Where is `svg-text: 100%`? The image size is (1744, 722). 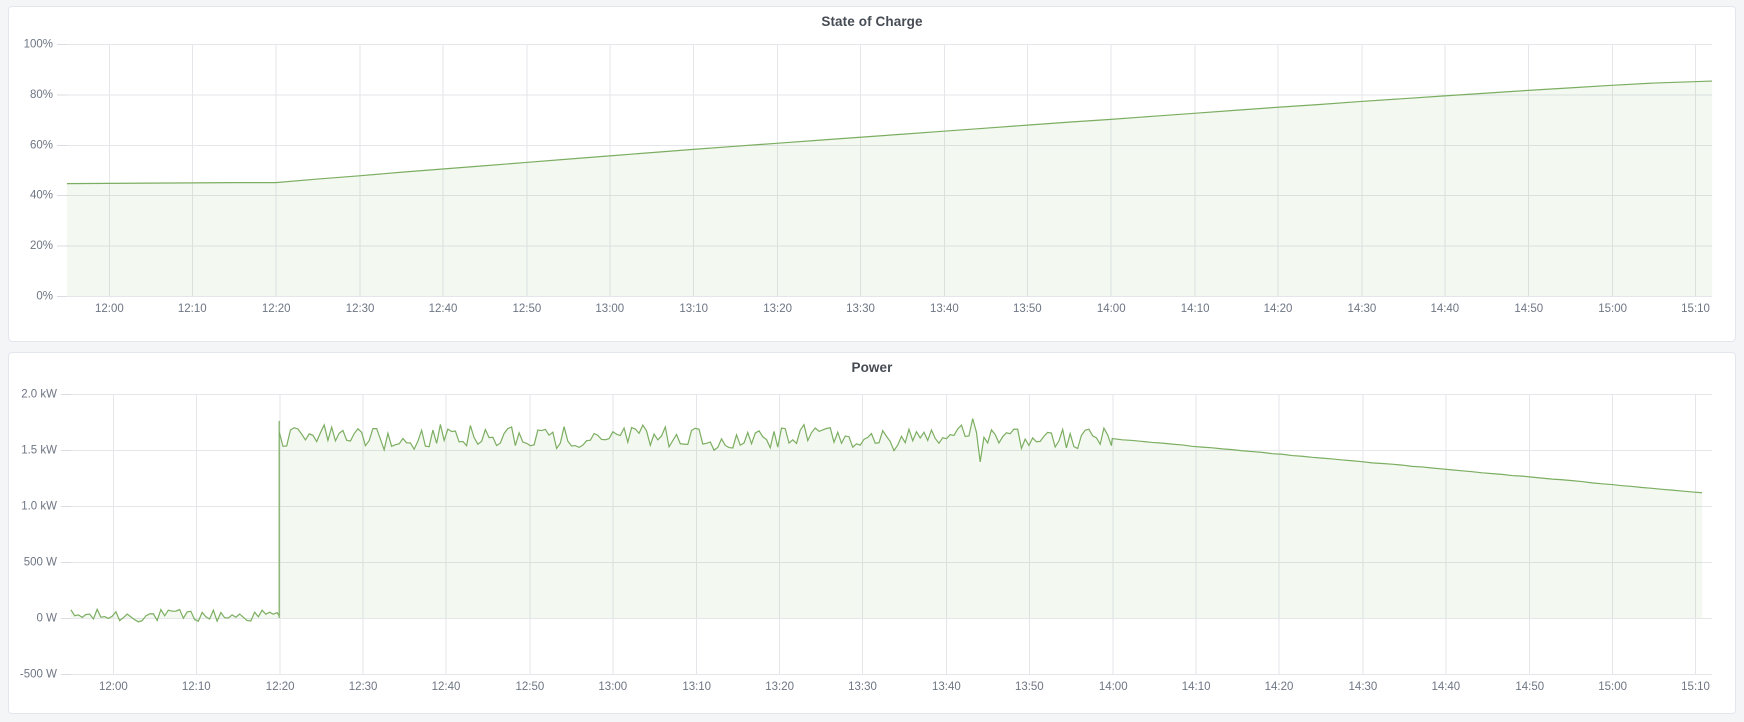
svg-text: 100% is located at coordinates (38, 45).